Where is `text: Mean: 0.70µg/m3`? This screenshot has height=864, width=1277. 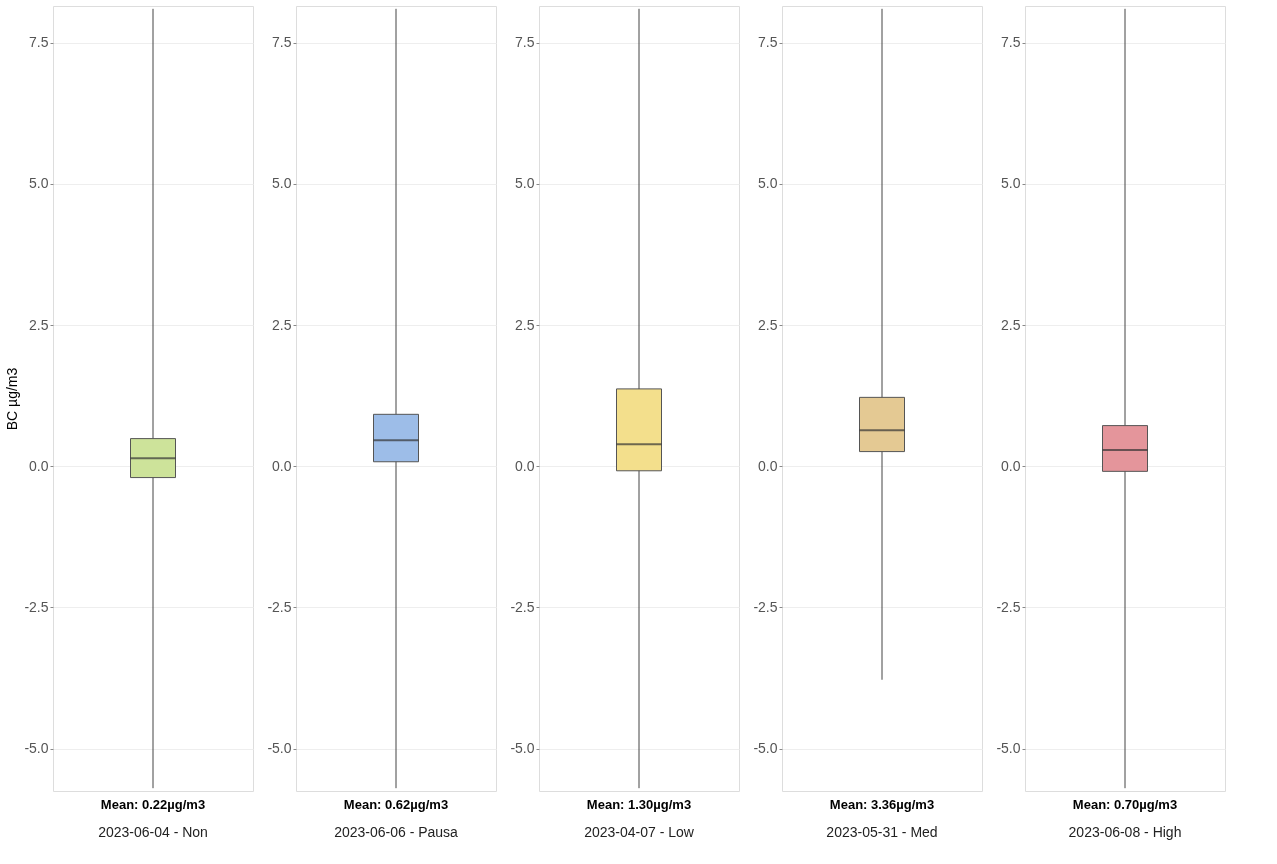
text: Mean: 0.70µg/m3 is located at coordinates (1125, 804).